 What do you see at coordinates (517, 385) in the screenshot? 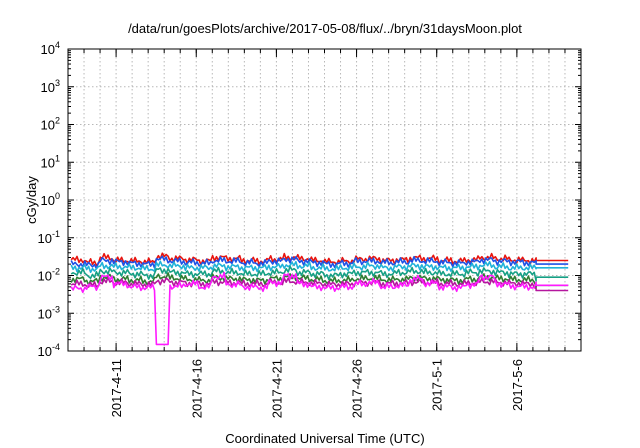
I see `x-tick-label: 2017-5-6` at bounding box center [517, 385].